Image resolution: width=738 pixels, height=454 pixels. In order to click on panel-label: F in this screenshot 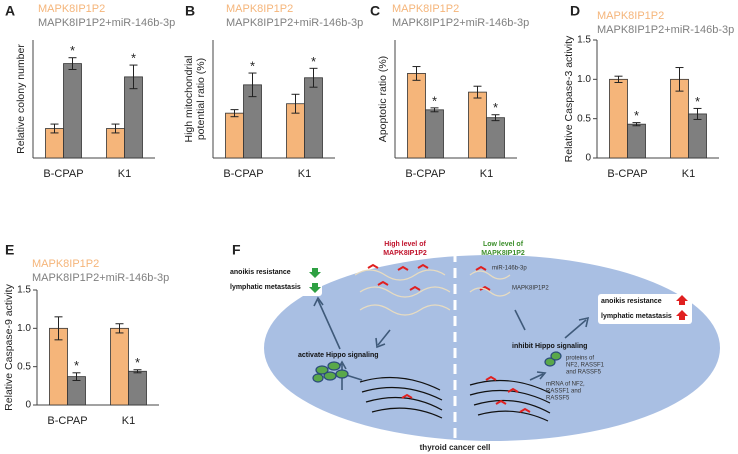, I will do `click(236, 250)`.